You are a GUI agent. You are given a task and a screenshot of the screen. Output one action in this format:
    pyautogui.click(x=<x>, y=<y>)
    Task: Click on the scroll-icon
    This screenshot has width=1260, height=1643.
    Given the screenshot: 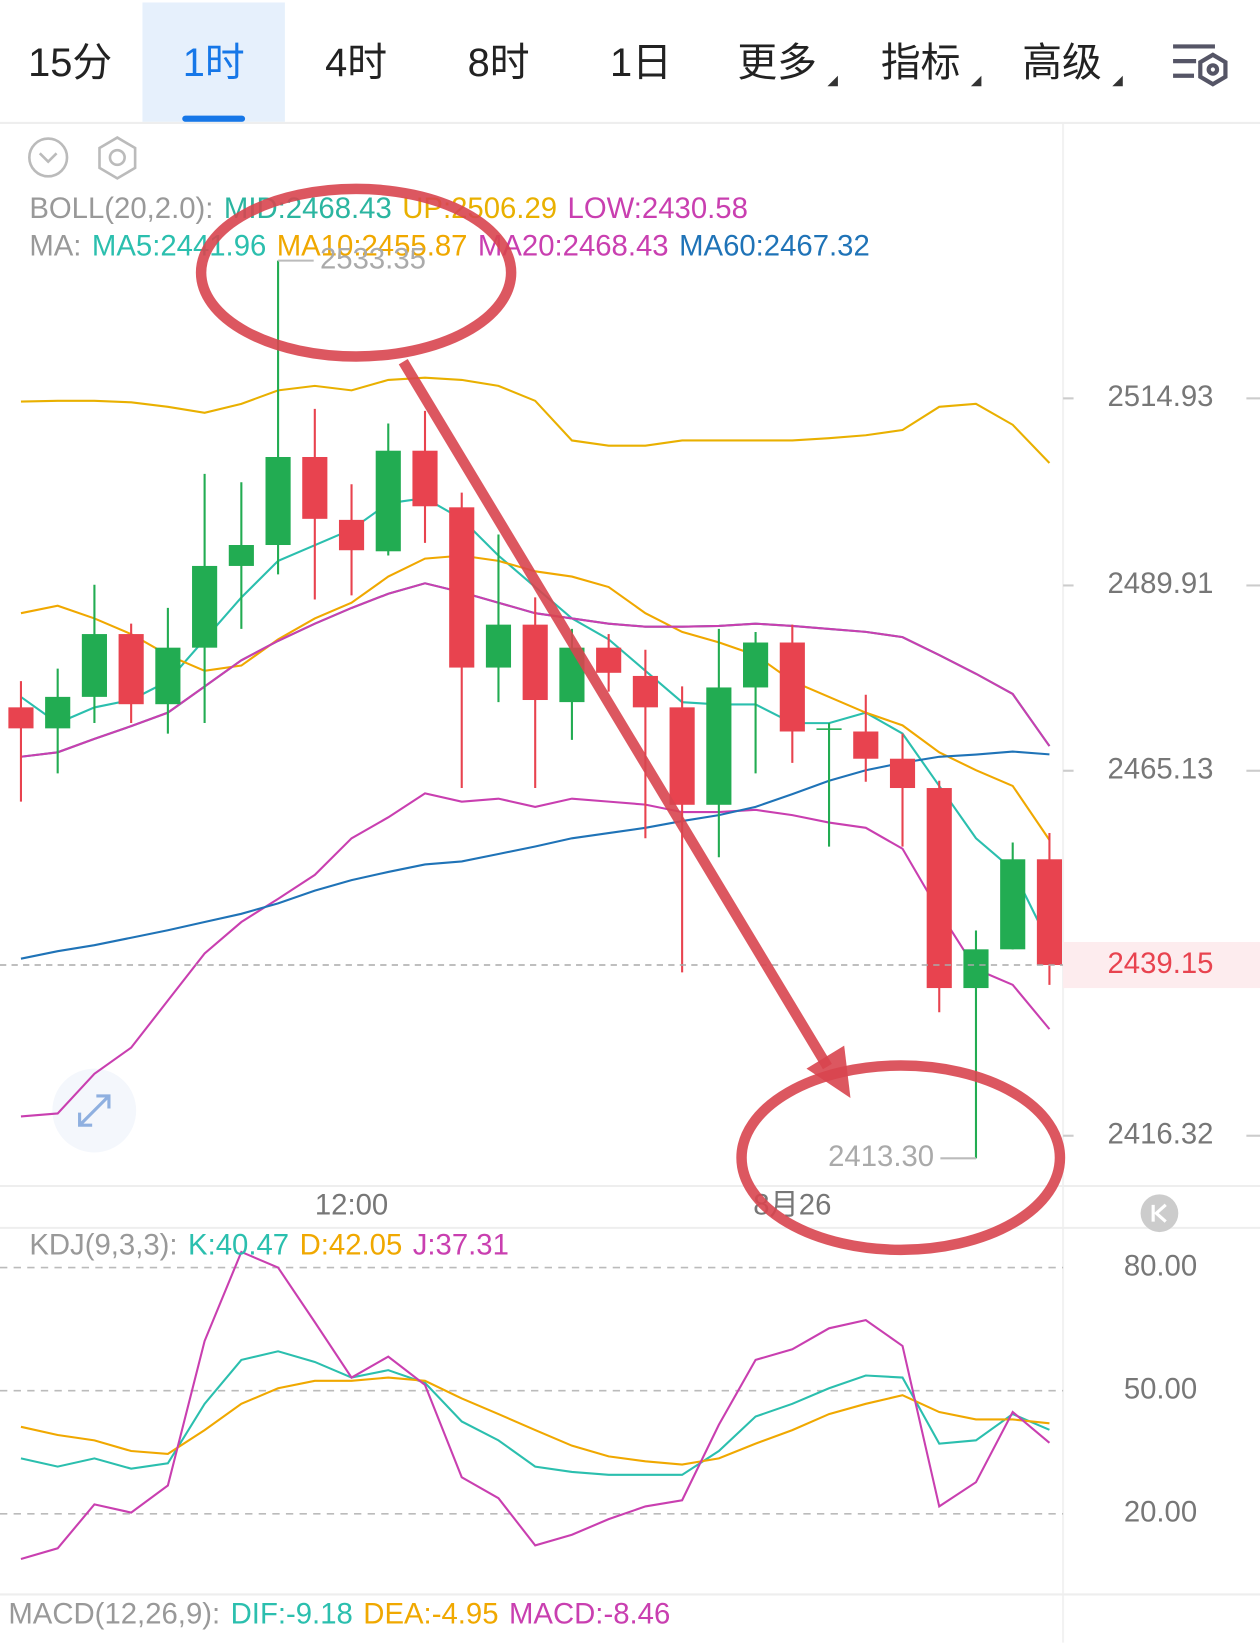 What is the action you would take?
    pyautogui.click(x=1159, y=1213)
    